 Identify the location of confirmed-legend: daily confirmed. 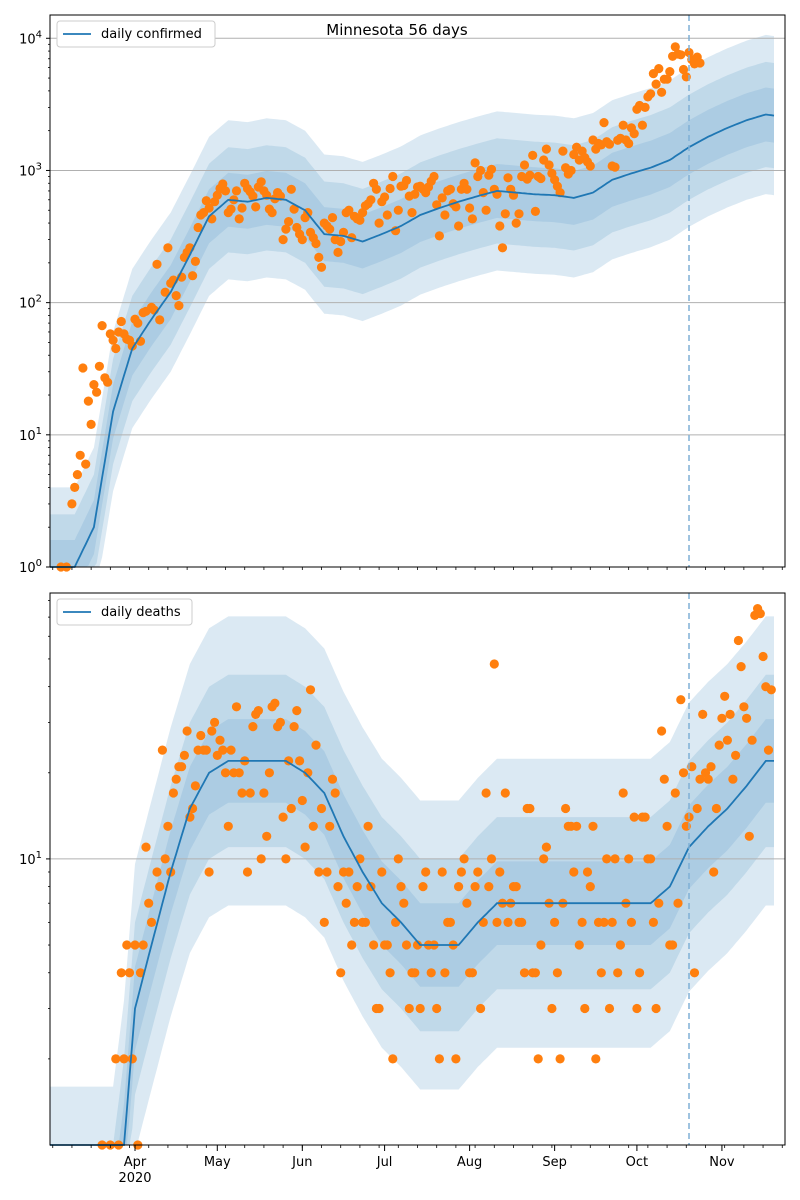
(136, 34).